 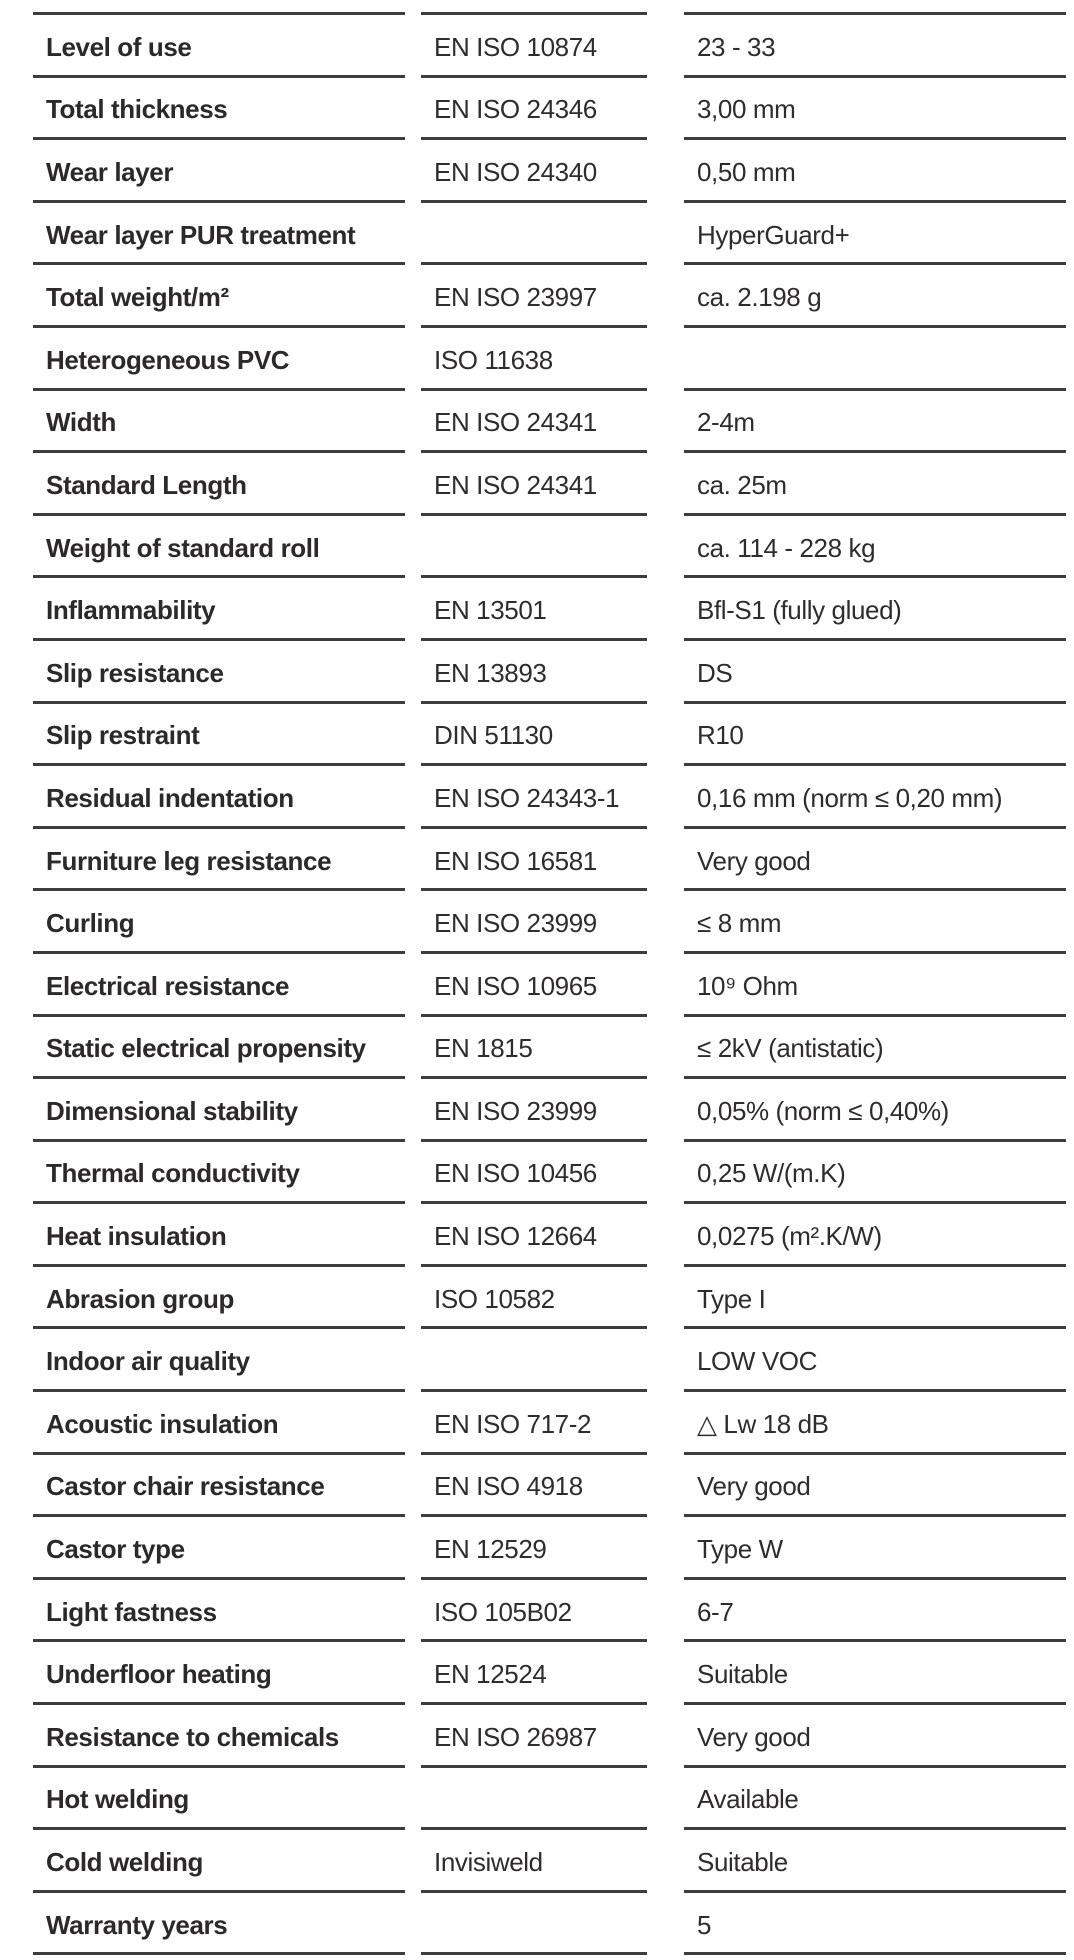 What do you see at coordinates (534, 1858) in the screenshot?
I see `standard-cell: Invisiweld` at bounding box center [534, 1858].